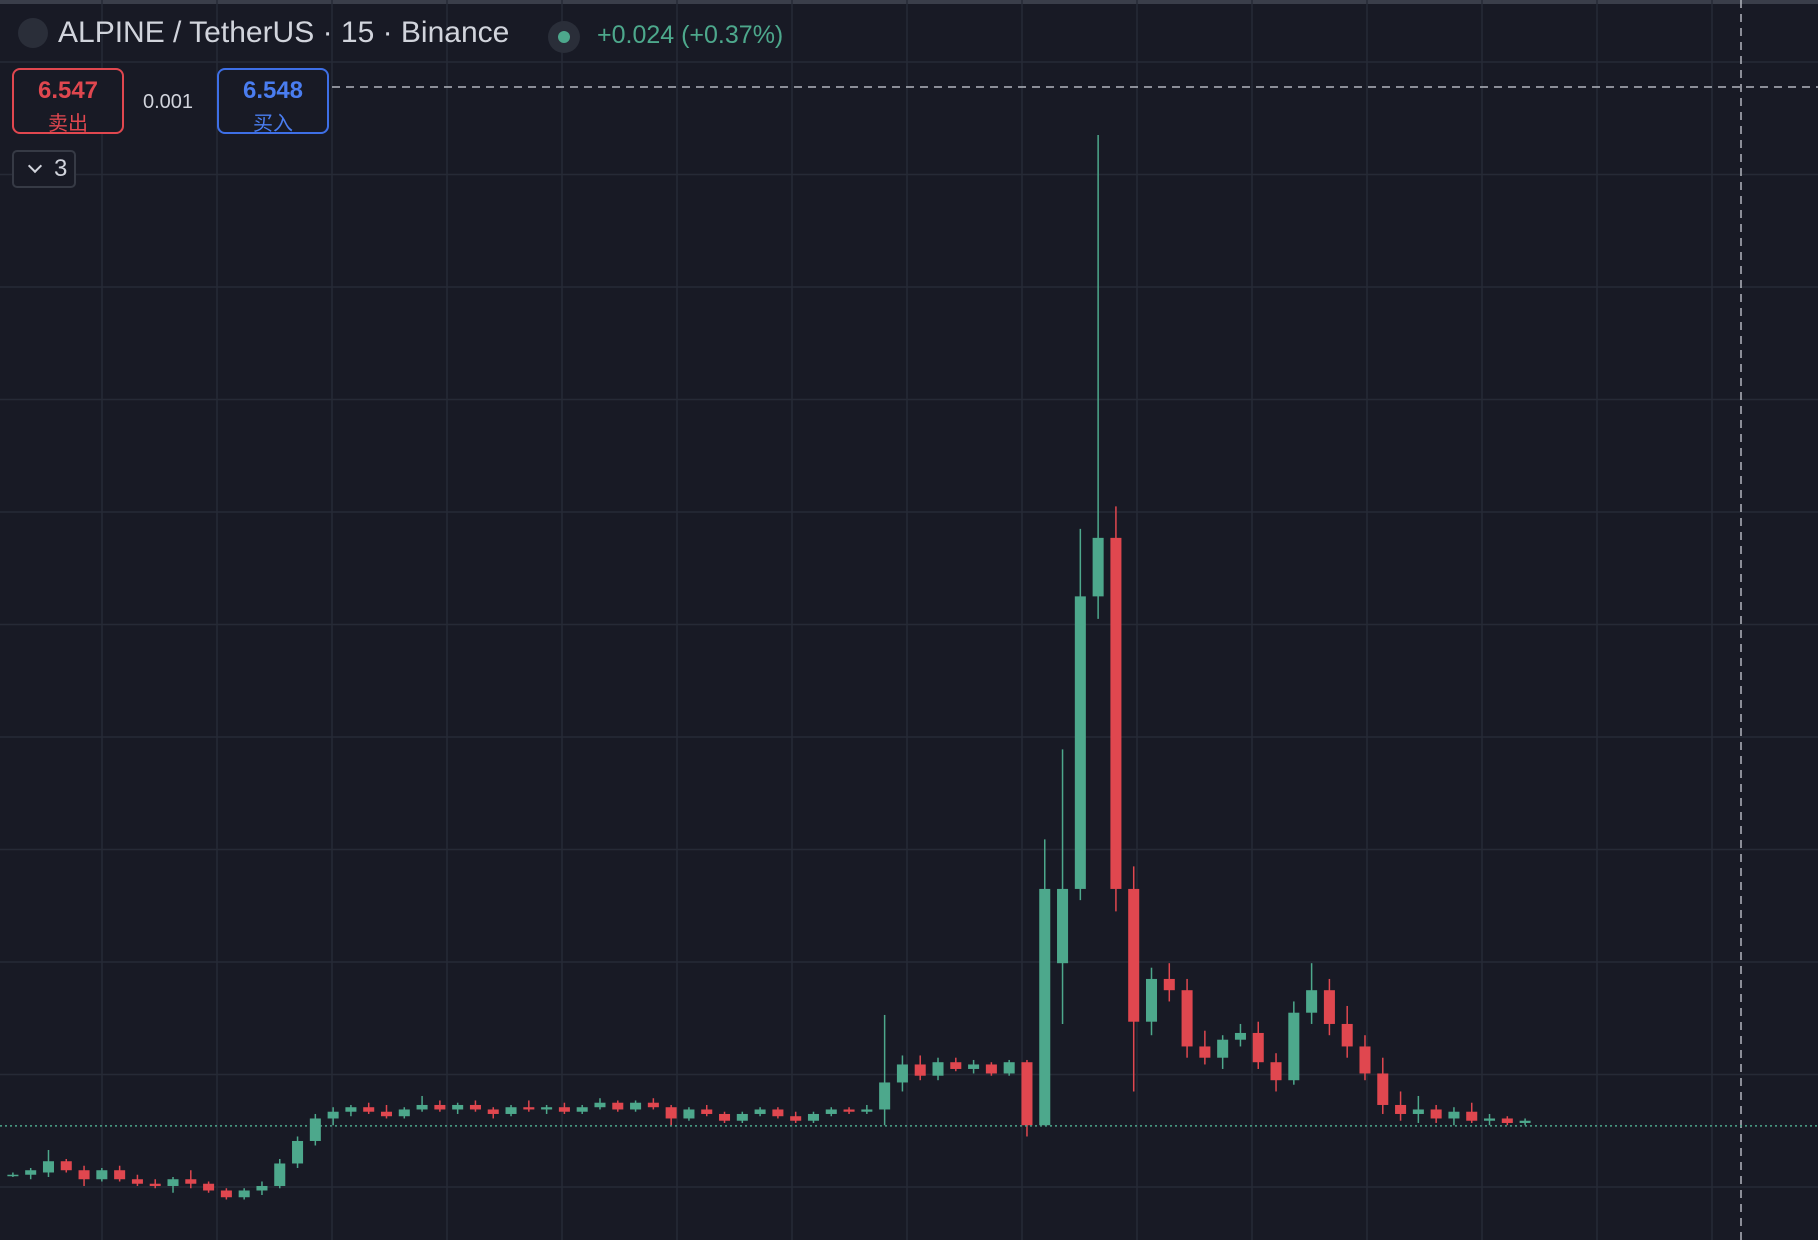  What do you see at coordinates (33, 33) in the screenshot?
I see `symbol-logo` at bounding box center [33, 33].